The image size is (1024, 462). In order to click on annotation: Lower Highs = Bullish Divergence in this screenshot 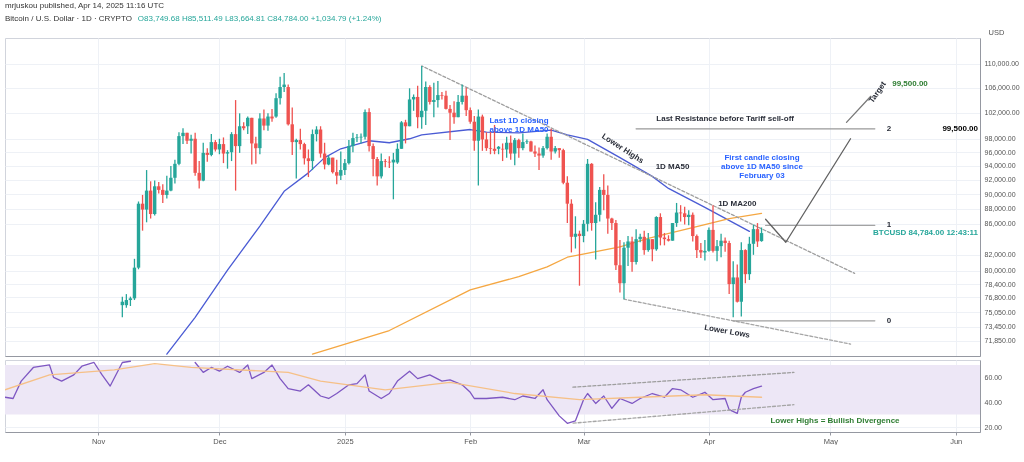, I will do `click(835, 420)`.